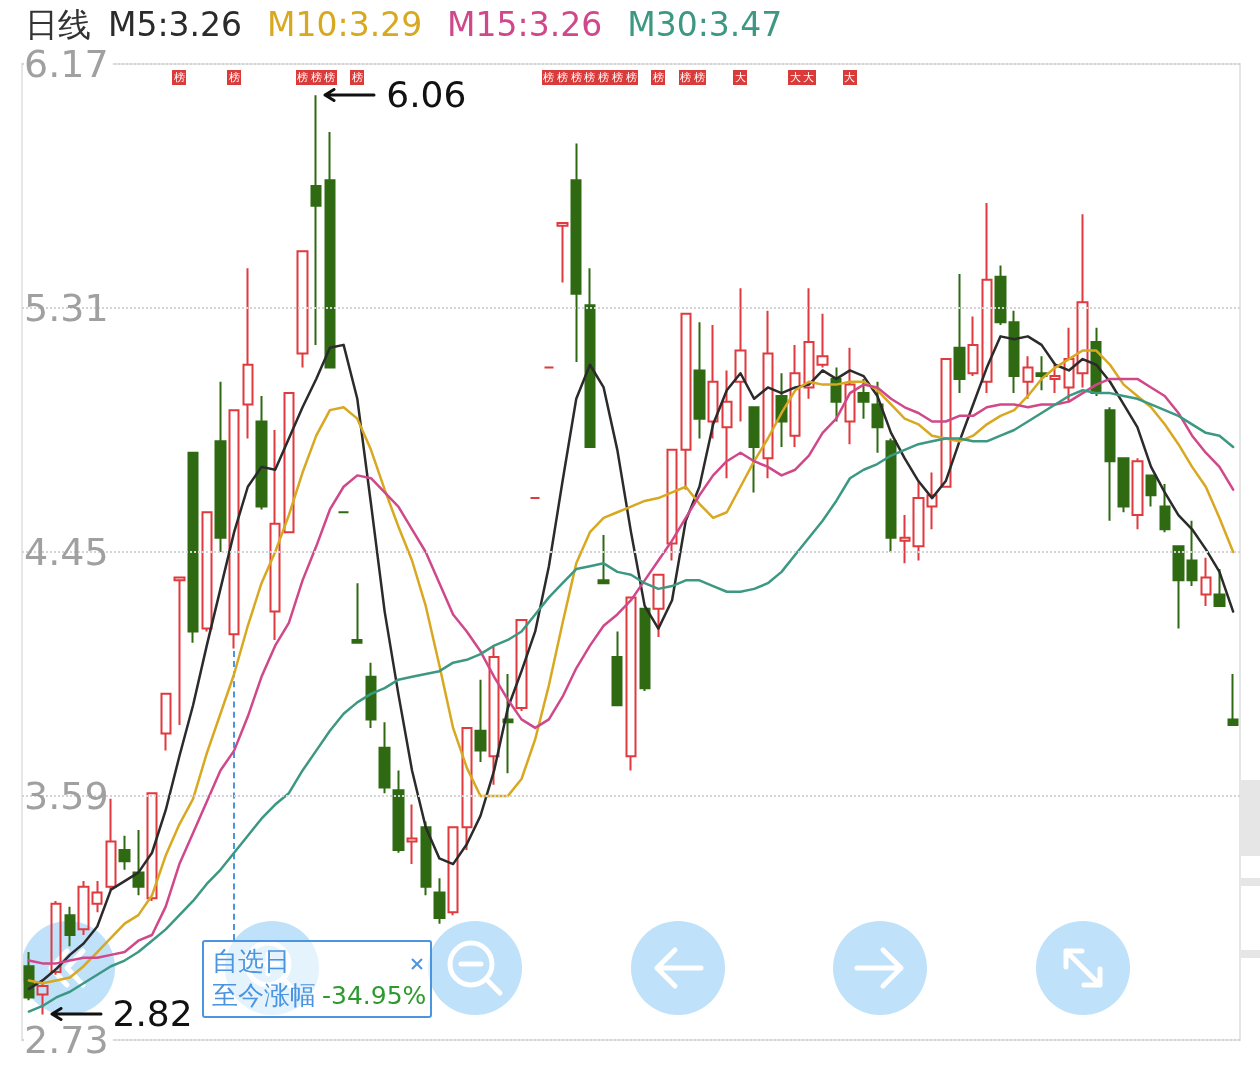  Describe the element at coordinates (66, 1040) in the screenshot. I see `y-tick-label: 2.73` at that location.